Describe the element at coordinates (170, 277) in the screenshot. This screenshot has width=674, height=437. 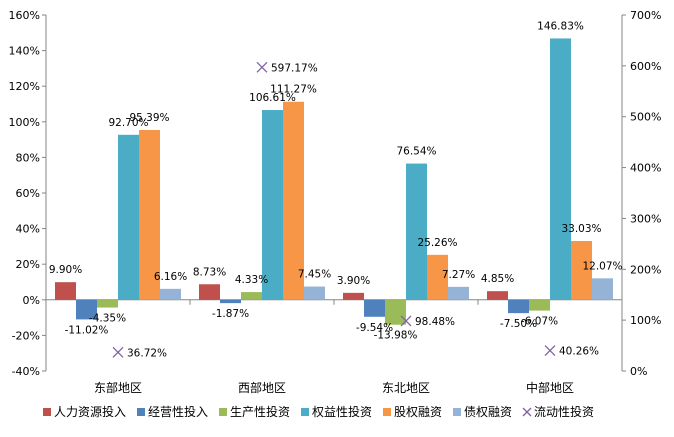
I see `data-label: 6.16%` at that location.